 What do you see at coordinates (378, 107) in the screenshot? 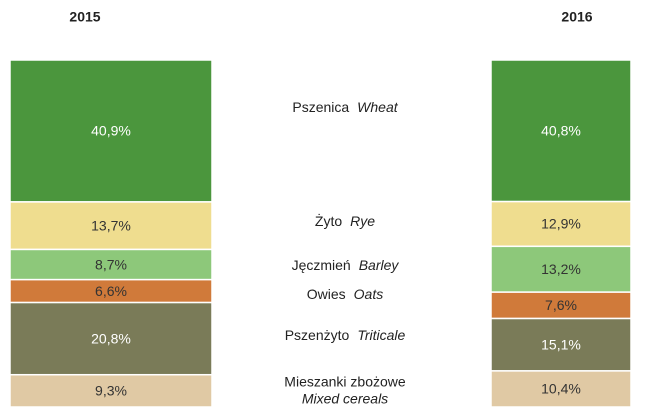
I see `category-name-en: Wheat` at bounding box center [378, 107].